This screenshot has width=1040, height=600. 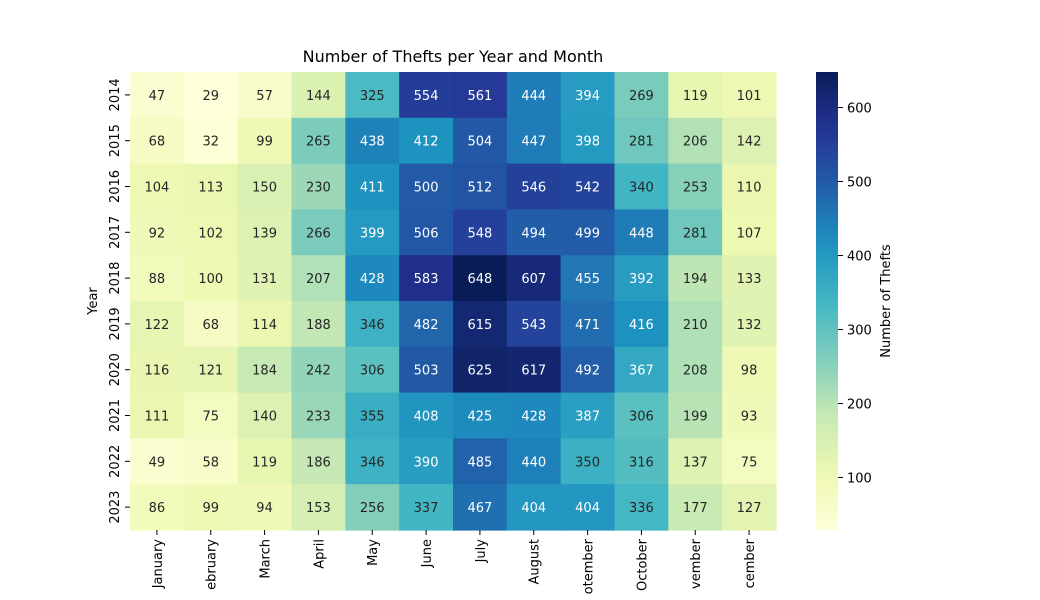 I want to click on cell-value-label: 367, so click(x=641, y=371).